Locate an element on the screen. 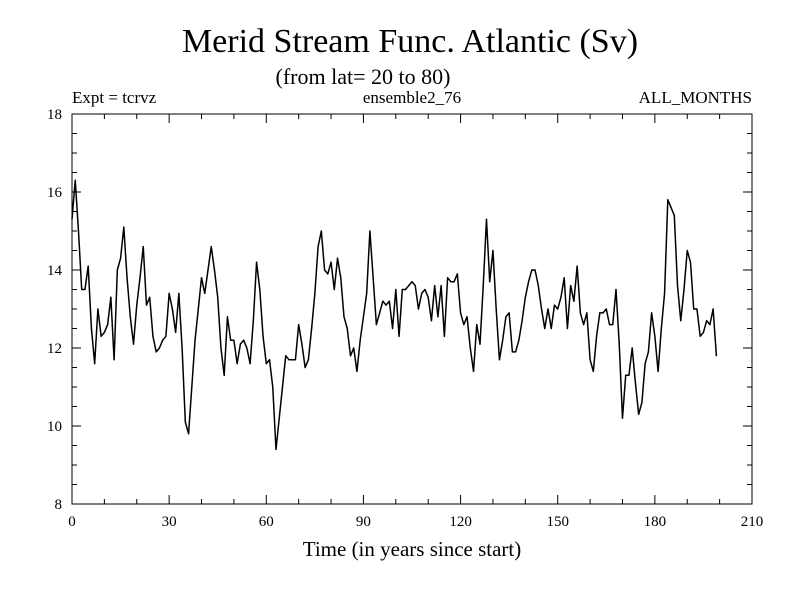 This screenshot has height=605, width=800. x-tick-label: 150 is located at coordinates (557, 522).